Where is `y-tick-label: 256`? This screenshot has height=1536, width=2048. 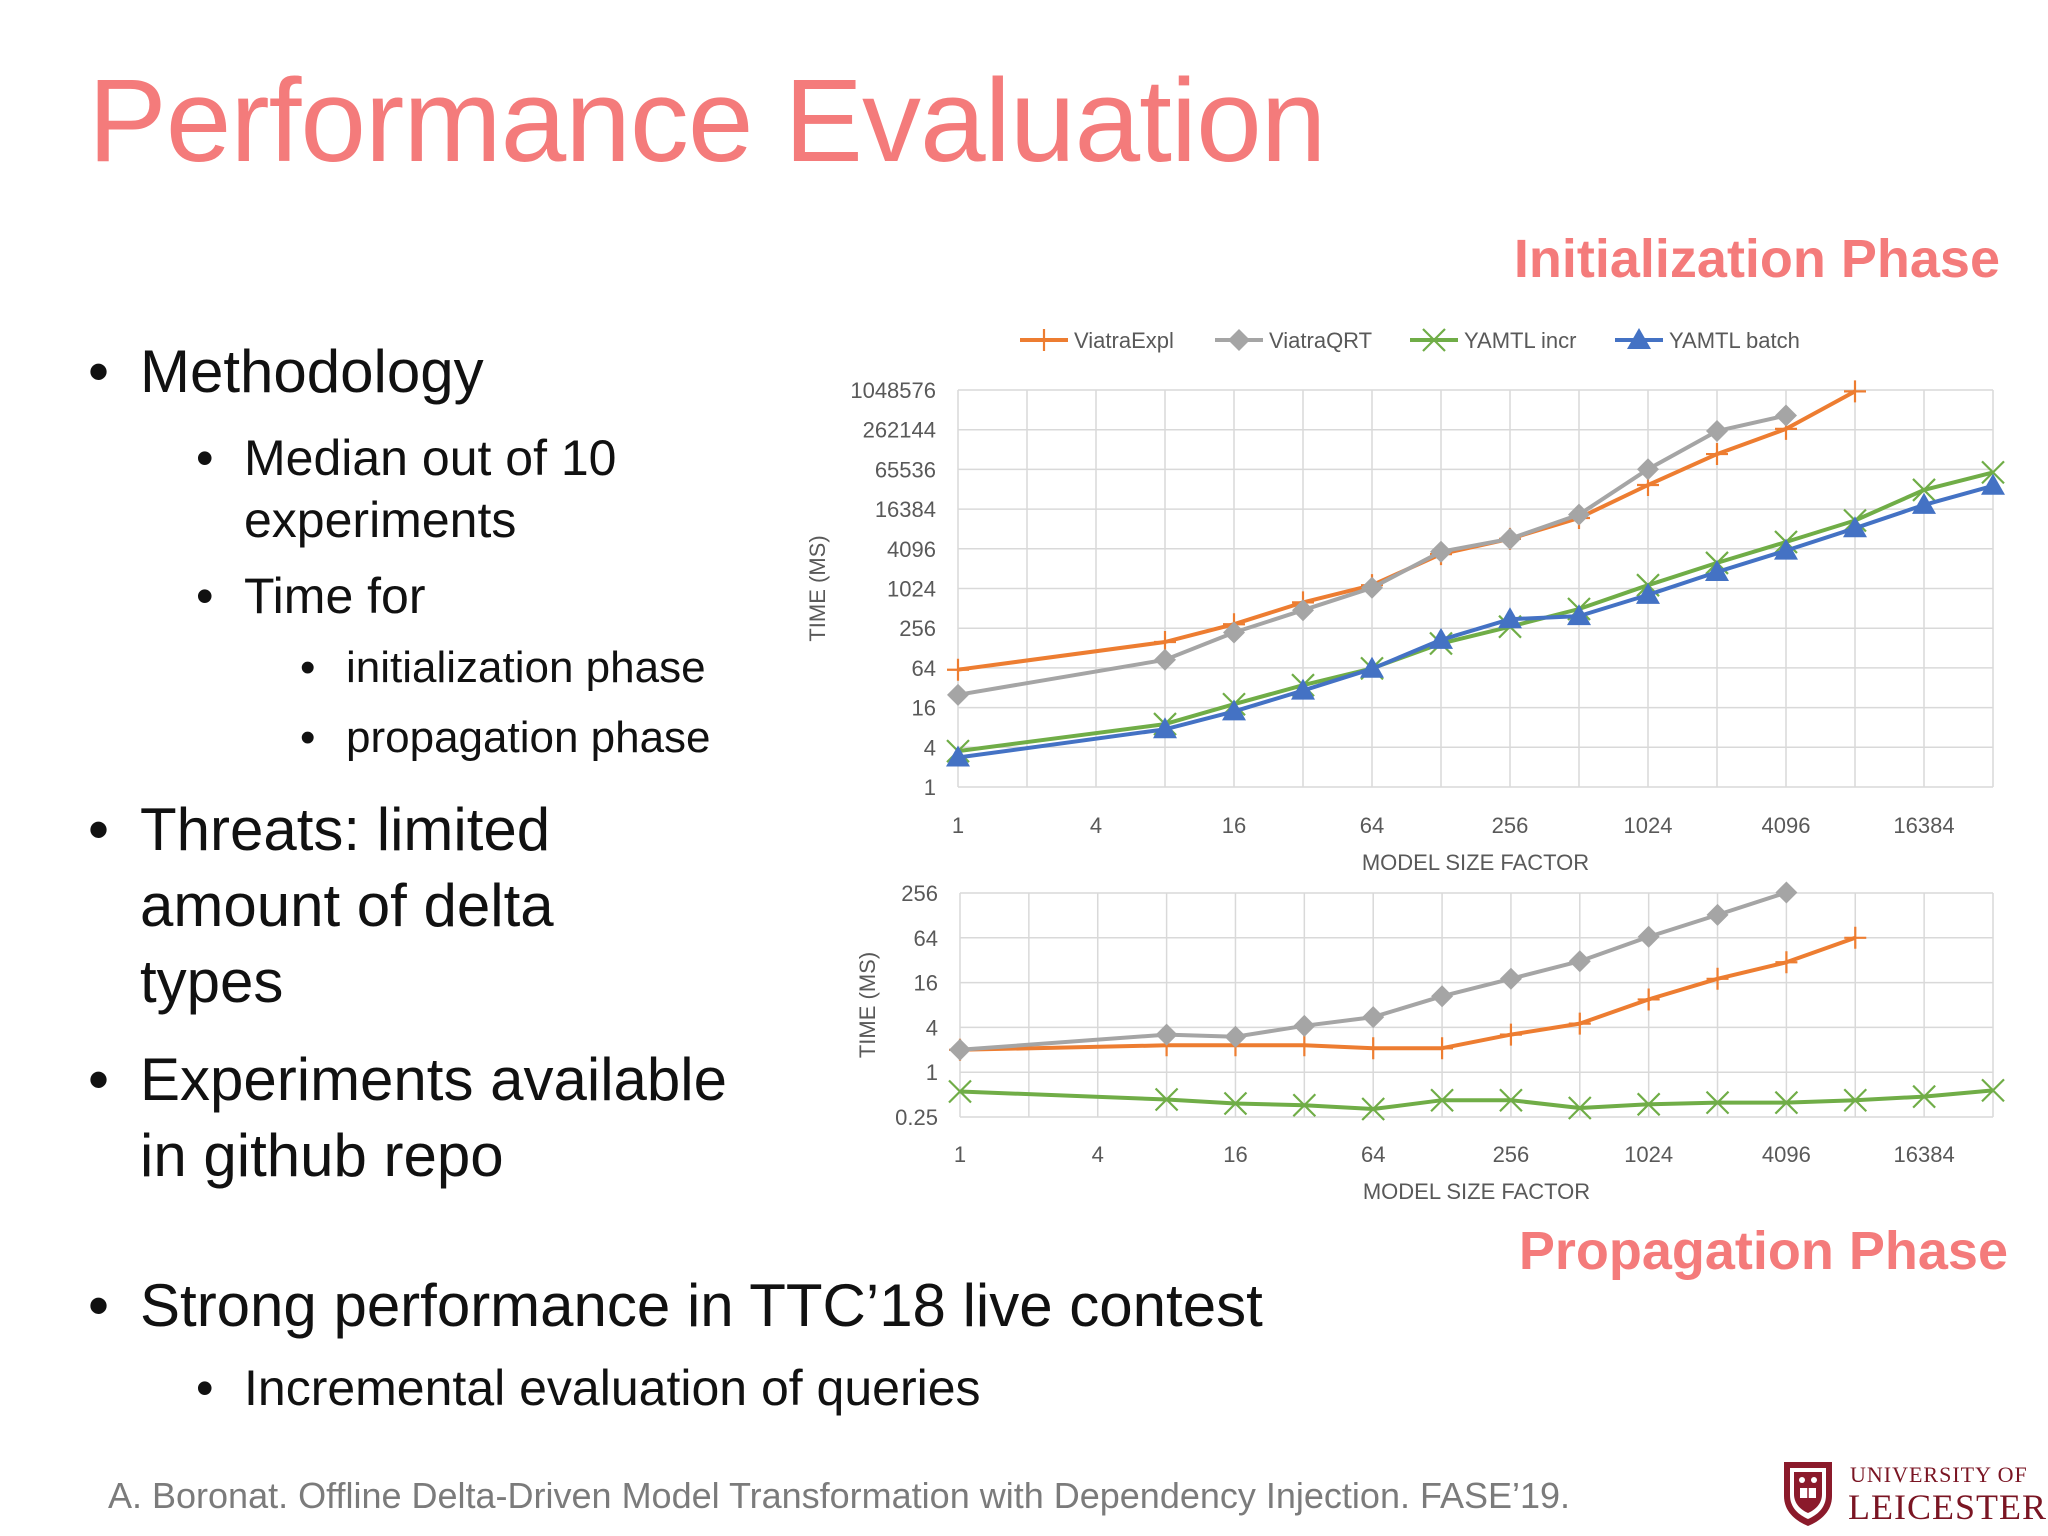 y-tick-label: 256 is located at coordinates (919, 893).